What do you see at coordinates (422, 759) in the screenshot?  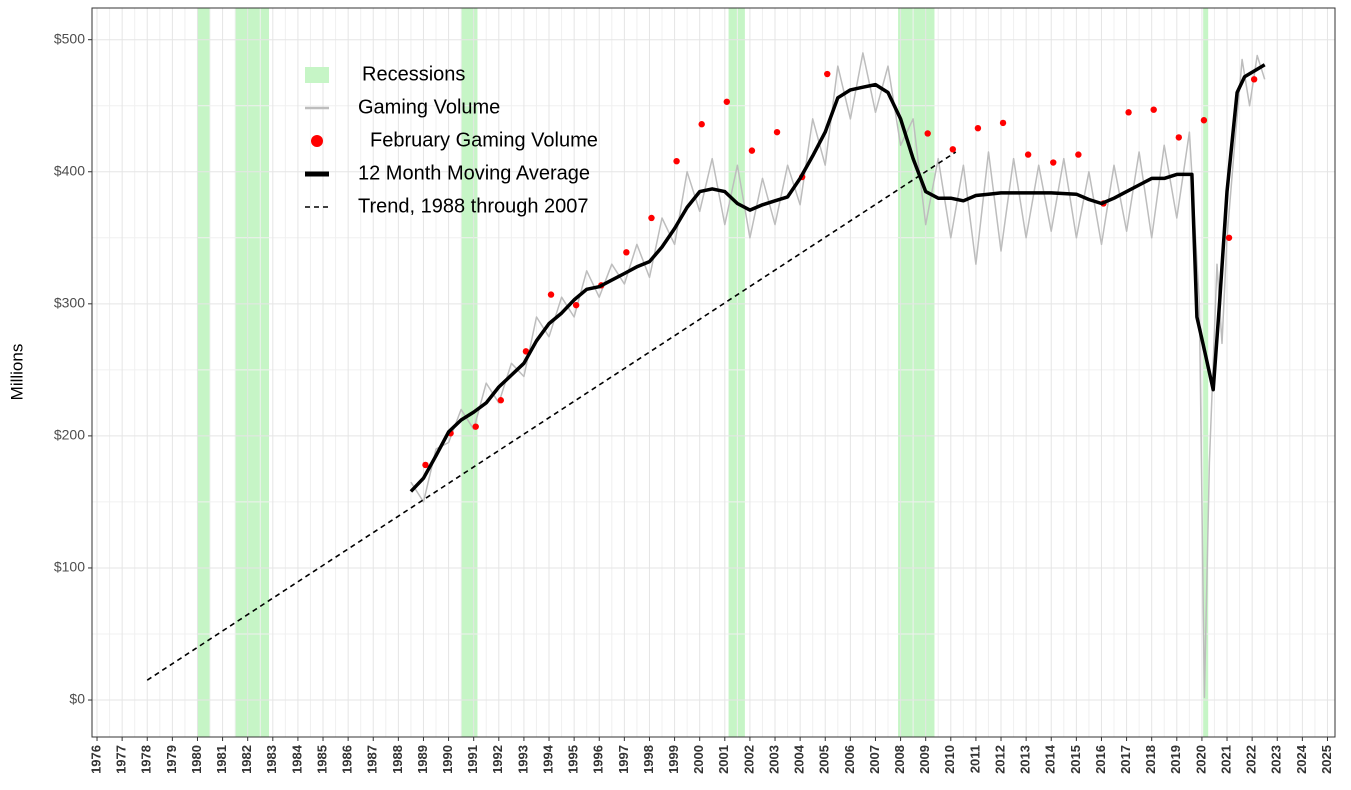 I see `x-tick-label: 1989` at bounding box center [422, 759].